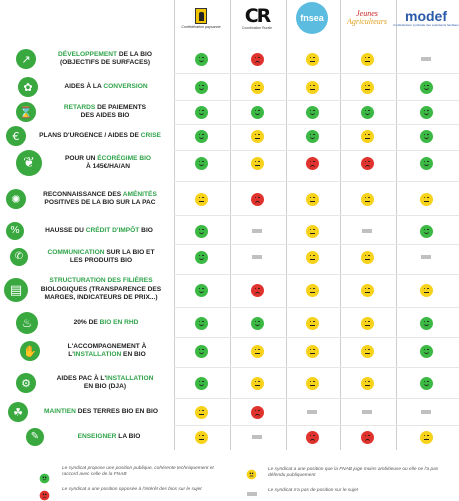  I want to click on label-text: positives de la bio sur la PAC, so click(100, 202).